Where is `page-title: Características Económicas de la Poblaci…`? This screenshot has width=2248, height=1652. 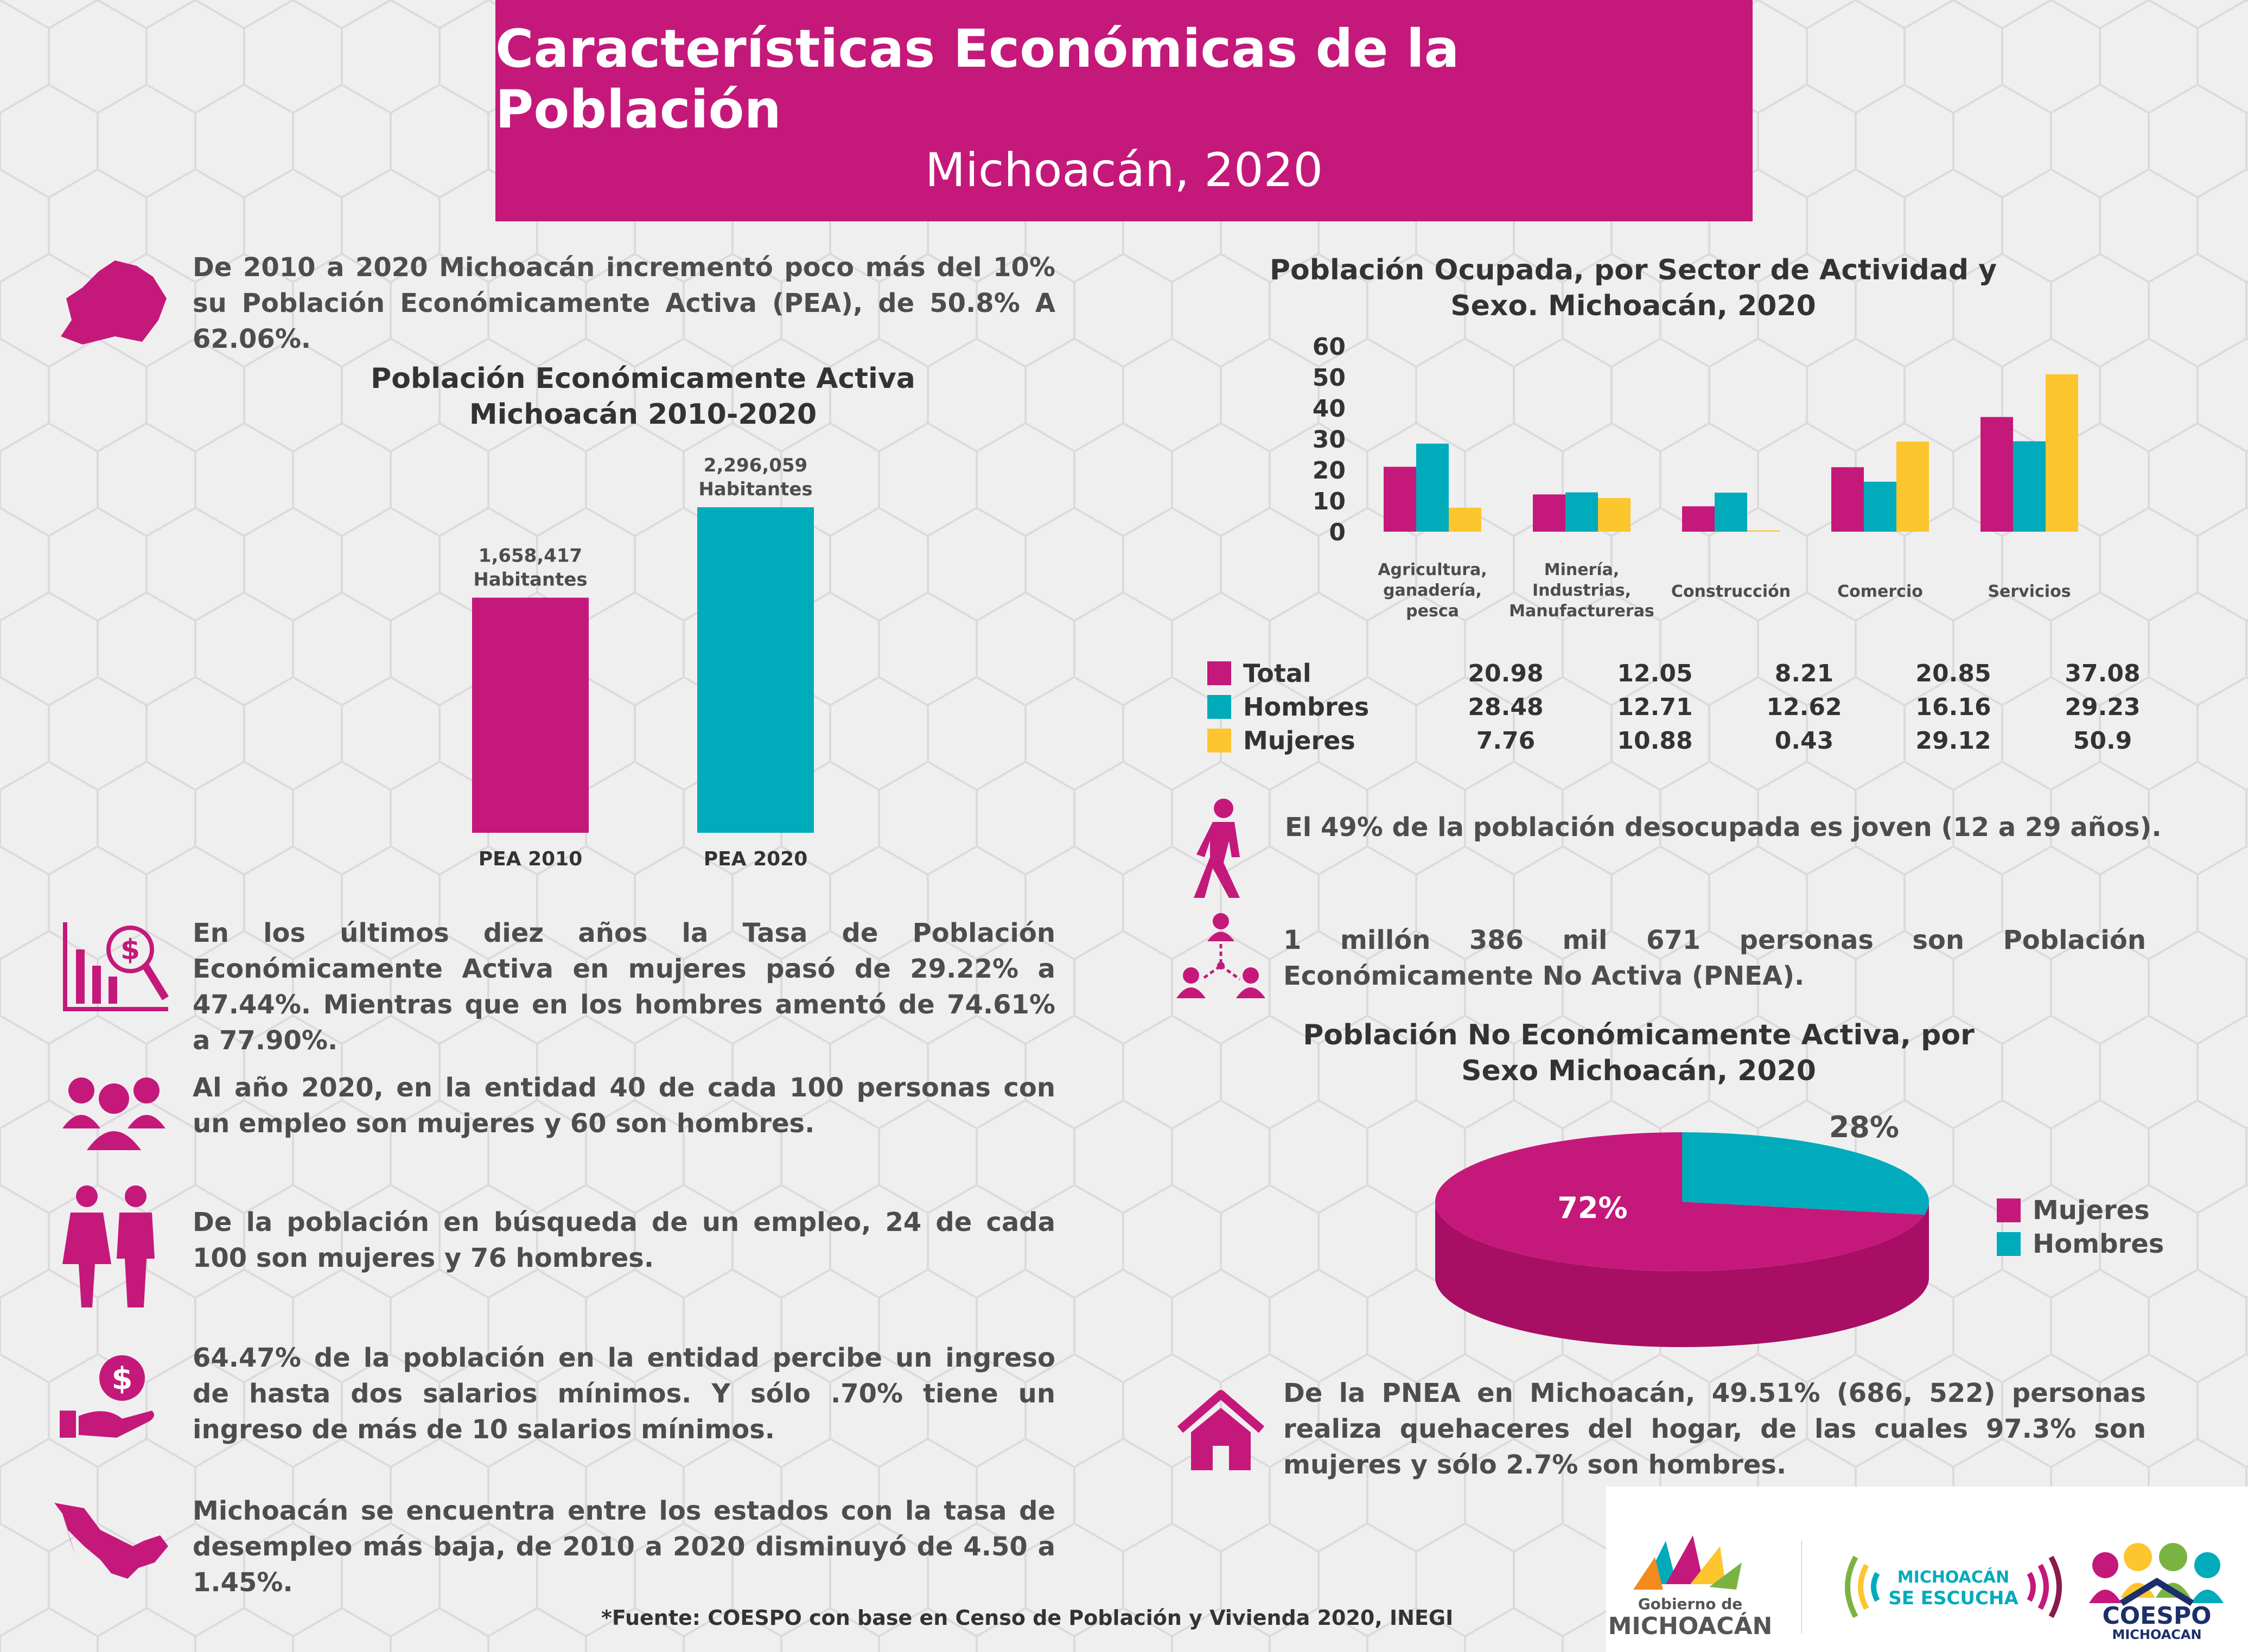
page-title: Características Económicas de la Poblaci… is located at coordinates (977, 79).